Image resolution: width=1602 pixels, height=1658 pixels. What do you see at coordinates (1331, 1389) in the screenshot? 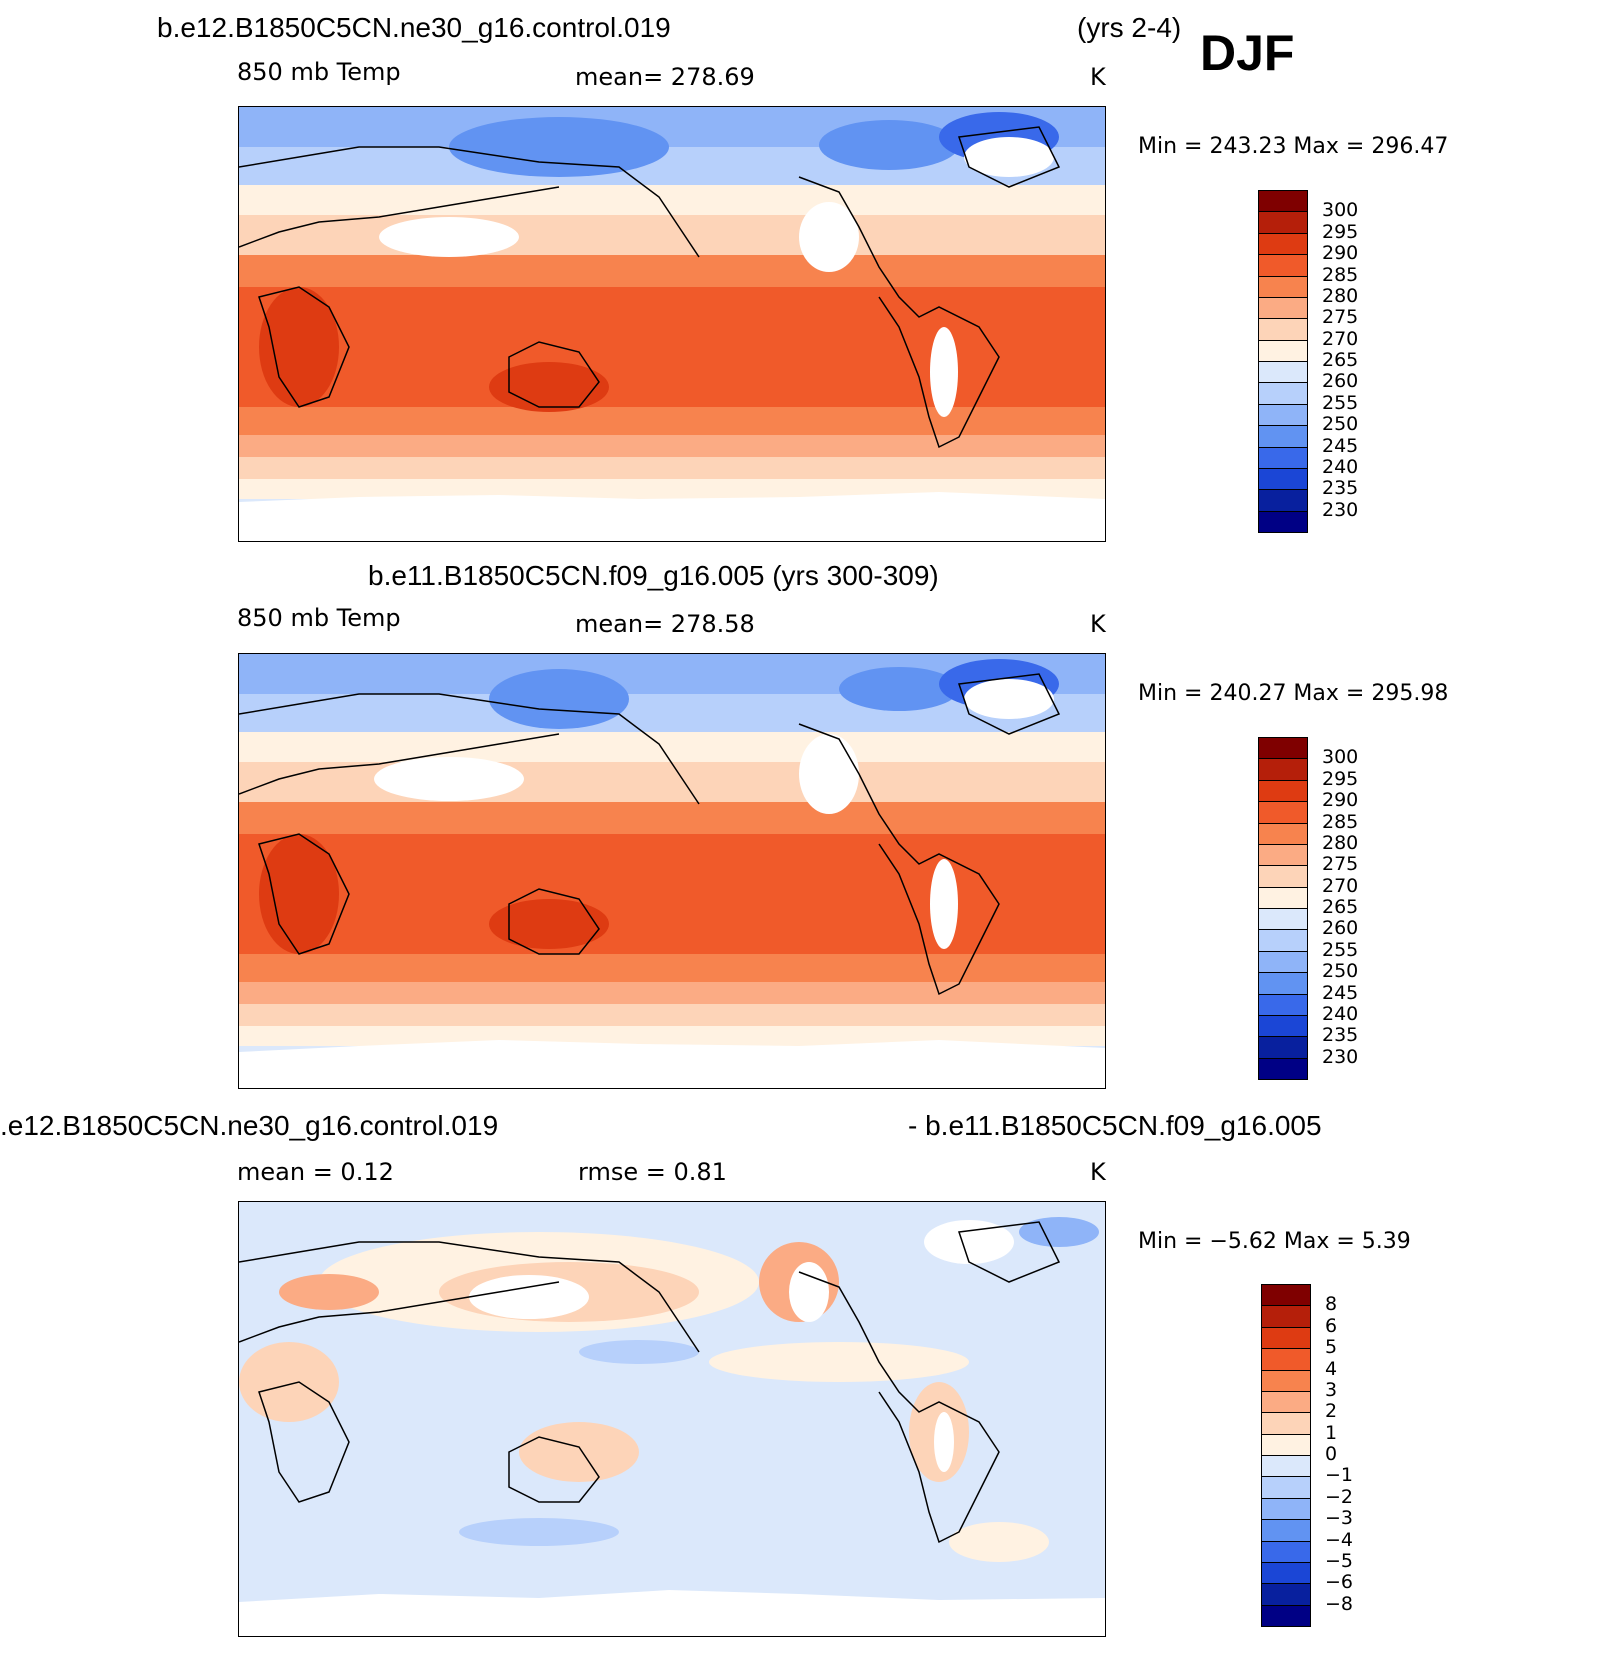
I see `colorbar-label: 3` at bounding box center [1331, 1389].